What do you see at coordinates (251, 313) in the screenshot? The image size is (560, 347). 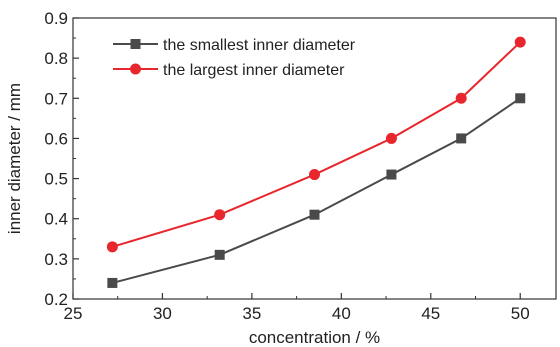 I see `x-tick-label: 35` at bounding box center [251, 313].